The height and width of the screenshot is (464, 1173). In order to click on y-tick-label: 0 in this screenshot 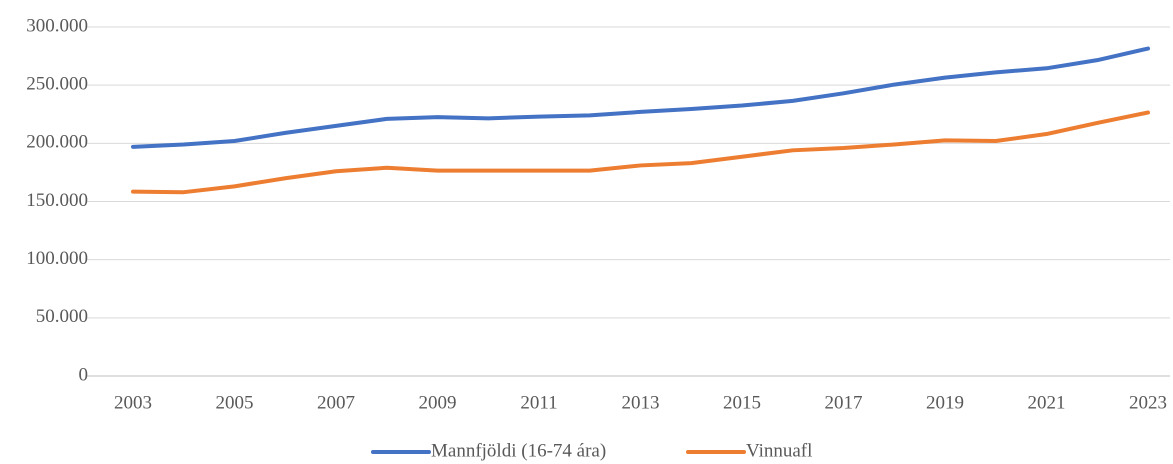, I will do `click(84, 374)`.